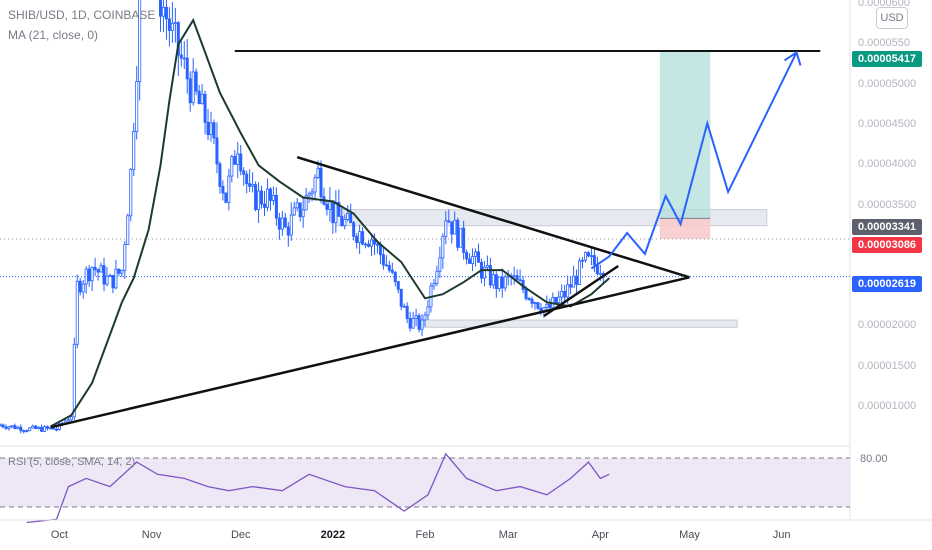 This screenshot has height=550, width=932. Describe the element at coordinates (887, 123) in the screenshot. I see `y-tick-label: 0.00004500` at that location.